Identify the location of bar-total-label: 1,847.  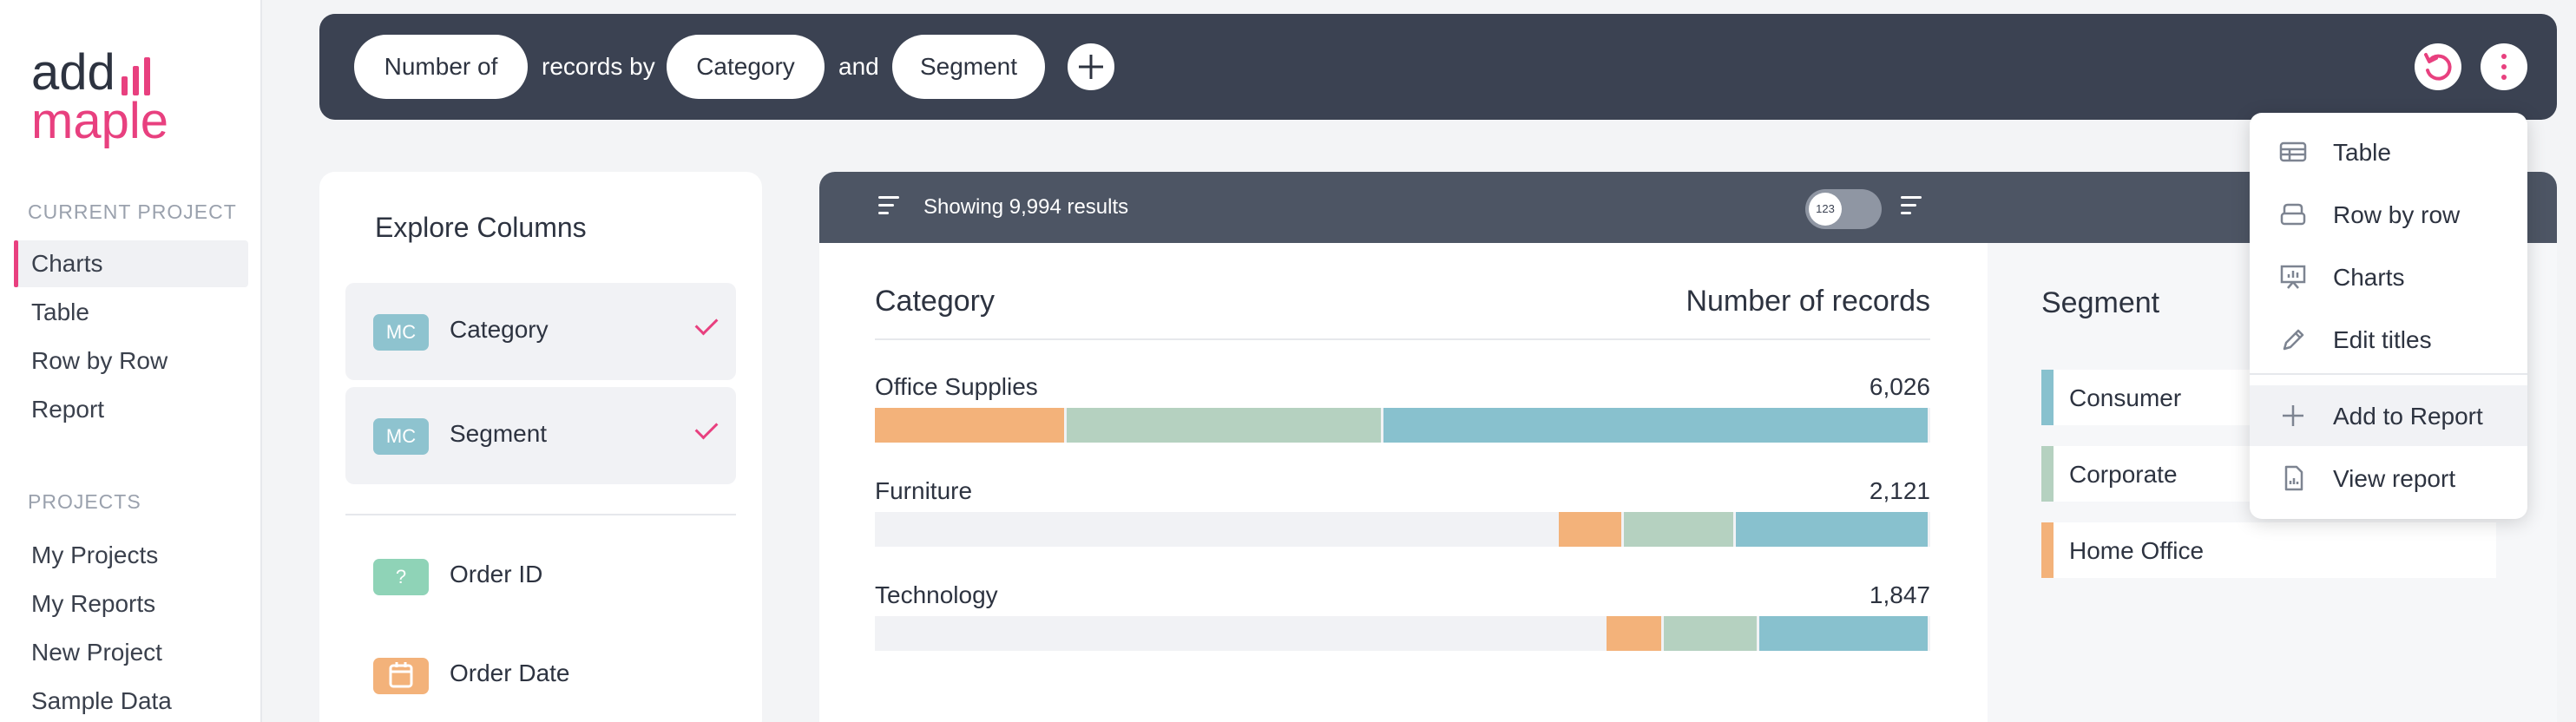
(1899, 594).